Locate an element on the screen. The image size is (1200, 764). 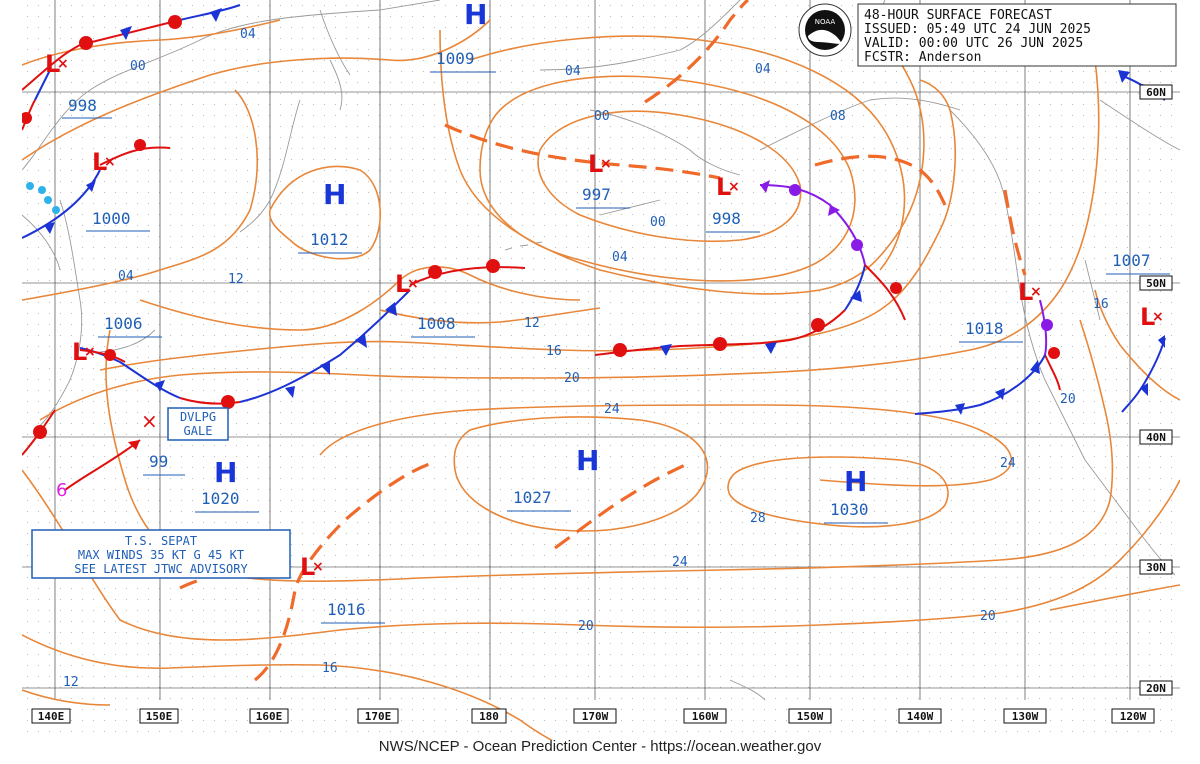
svg-text: DVLPG is located at coordinates (198, 417).